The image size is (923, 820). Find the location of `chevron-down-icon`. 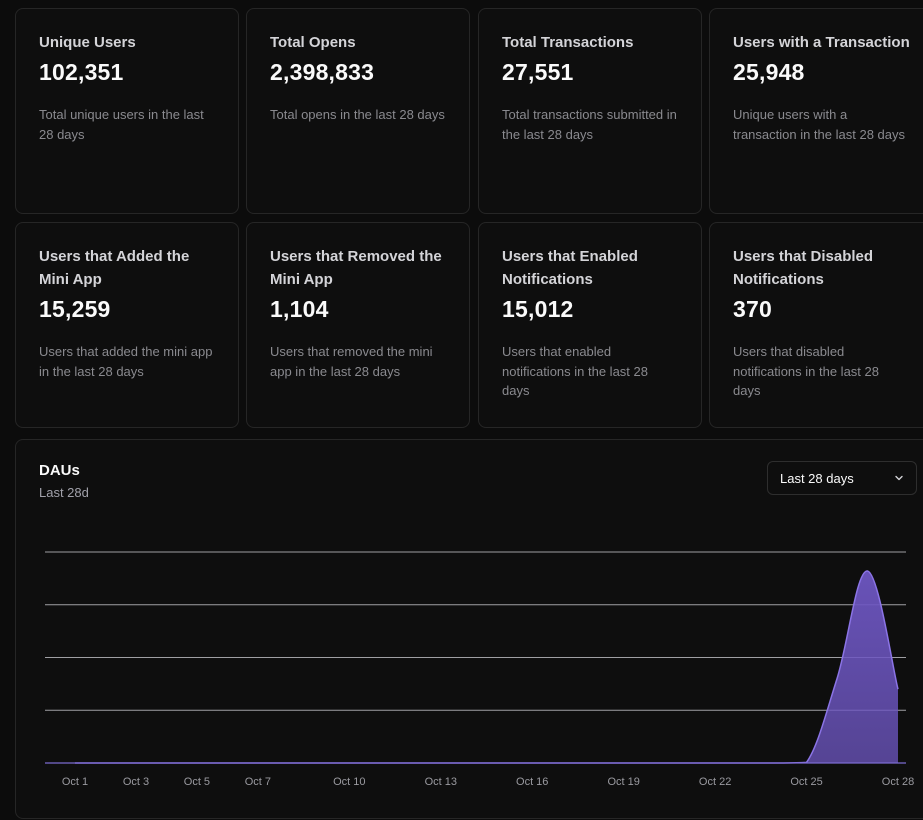

chevron-down-icon is located at coordinates (899, 478).